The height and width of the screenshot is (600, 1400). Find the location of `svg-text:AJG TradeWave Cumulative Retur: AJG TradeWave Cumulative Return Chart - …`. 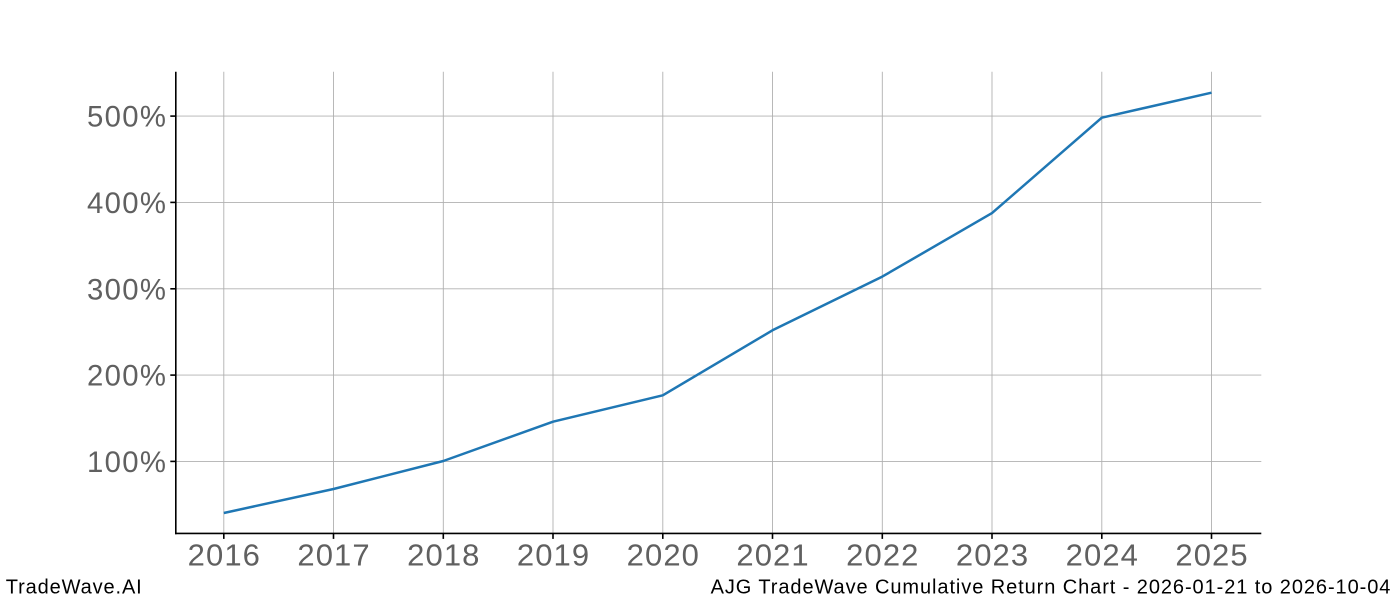

svg-text:AJG TradeWave Cumulative Retur: AJG TradeWave Cumulative Return Chart - … is located at coordinates (1051, 587).